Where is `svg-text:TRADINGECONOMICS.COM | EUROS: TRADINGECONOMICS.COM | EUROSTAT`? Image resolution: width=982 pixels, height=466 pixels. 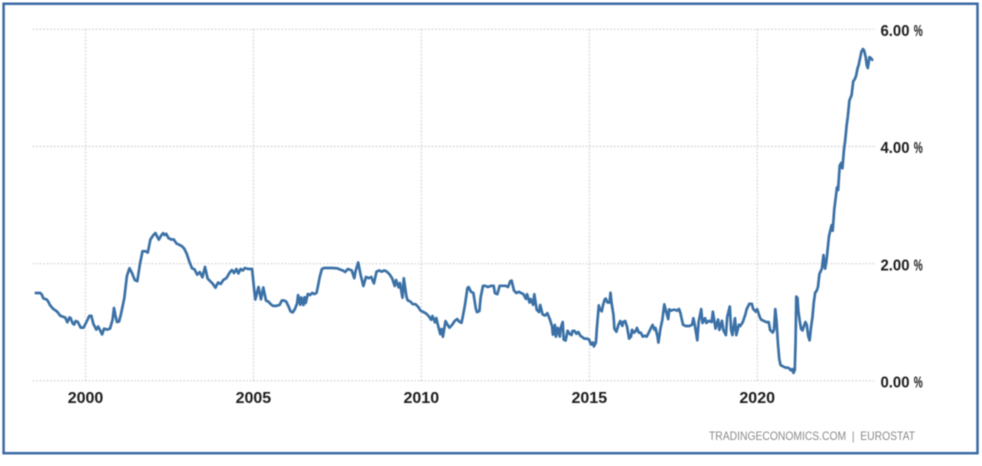 svg-text:TRADINGECONOMICS.COM | EUROS: TRADINGECONOMICS.COM | EUROSTAT is located at coordinates (812, 436).